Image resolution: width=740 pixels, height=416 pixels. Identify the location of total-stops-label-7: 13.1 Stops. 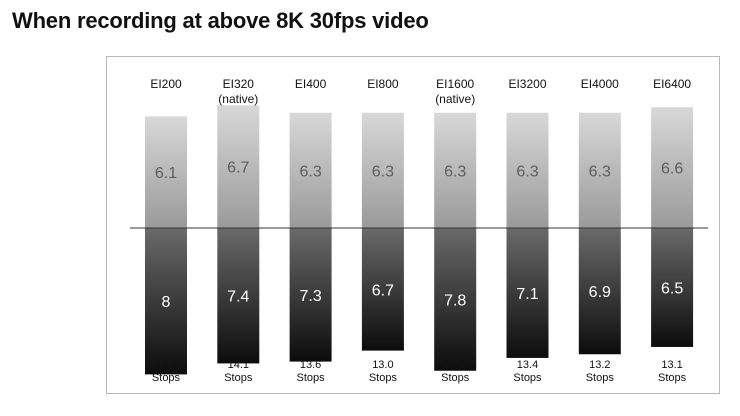
(672, 371).